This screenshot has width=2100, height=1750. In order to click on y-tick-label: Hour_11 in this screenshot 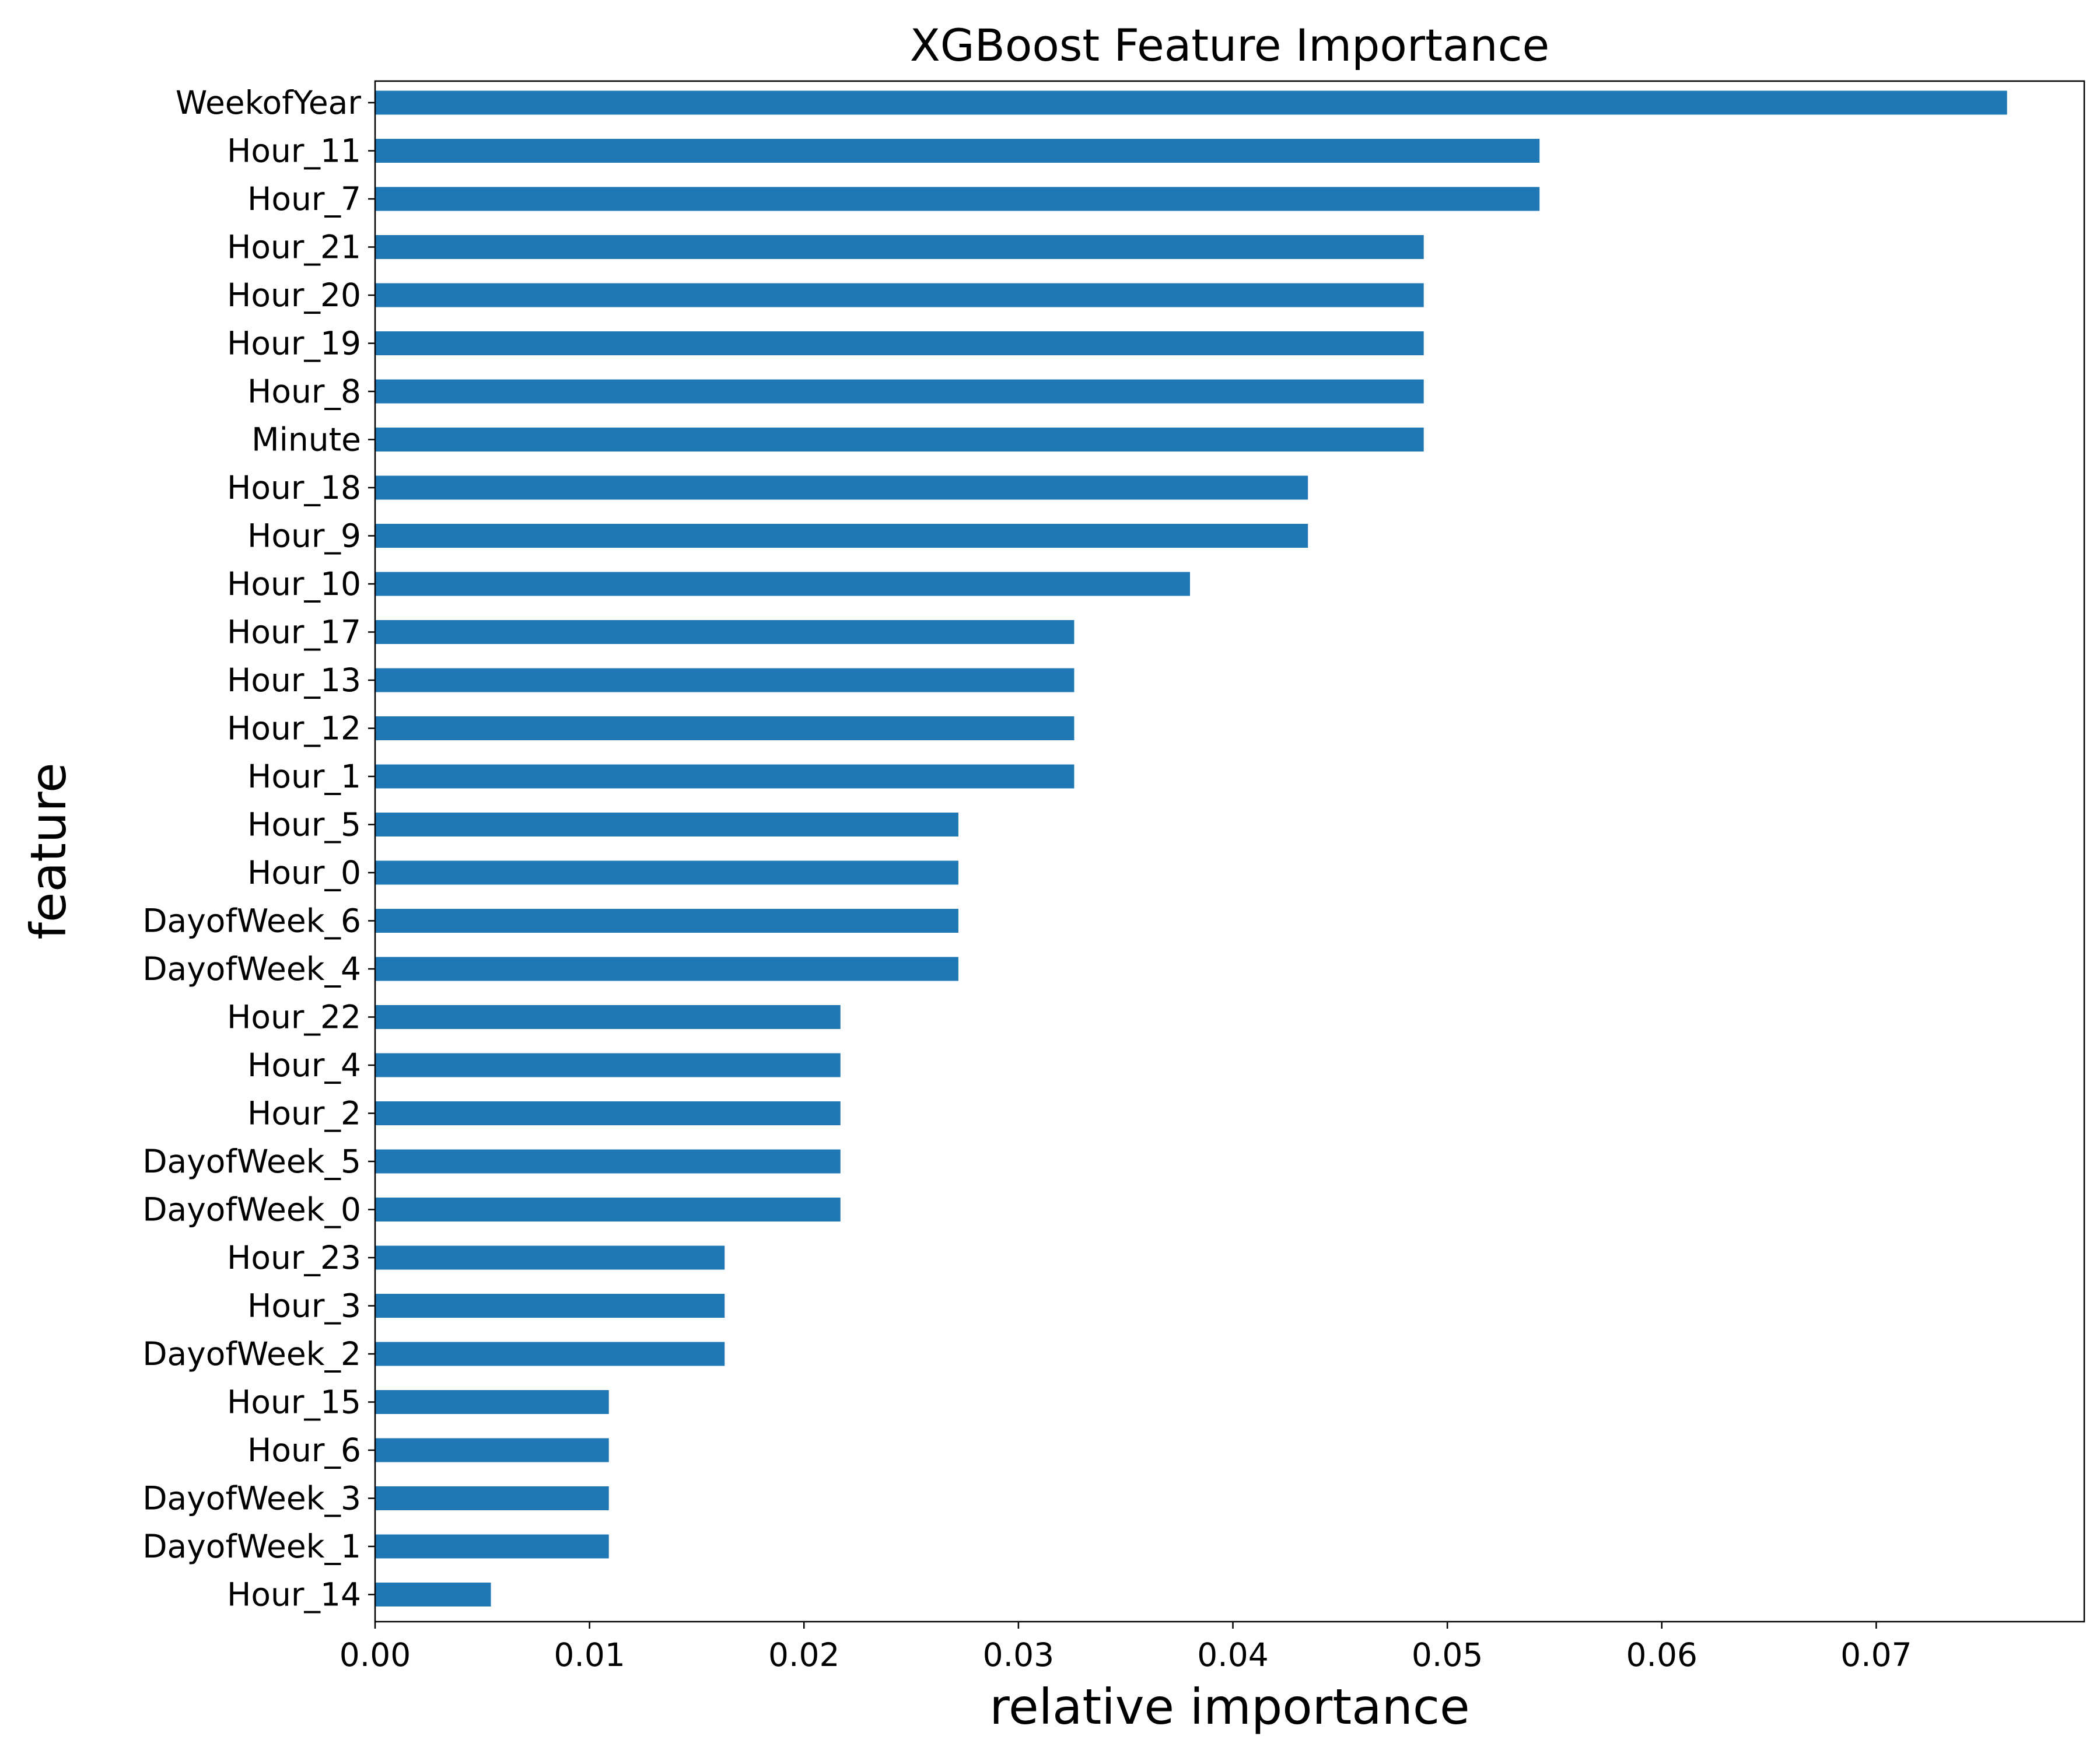, I will do `click(294, 151)`.